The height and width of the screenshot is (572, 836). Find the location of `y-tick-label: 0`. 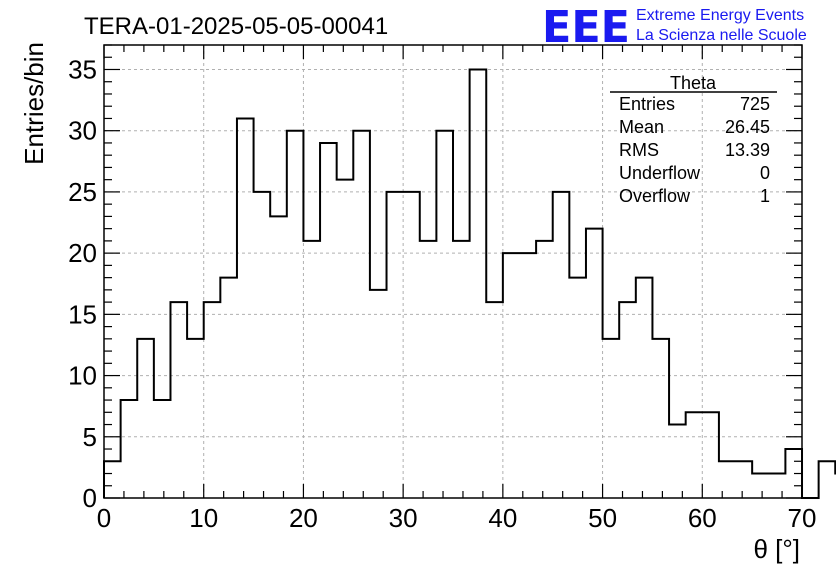

y-tick-label: 0 is located at coordinates (90, 498).